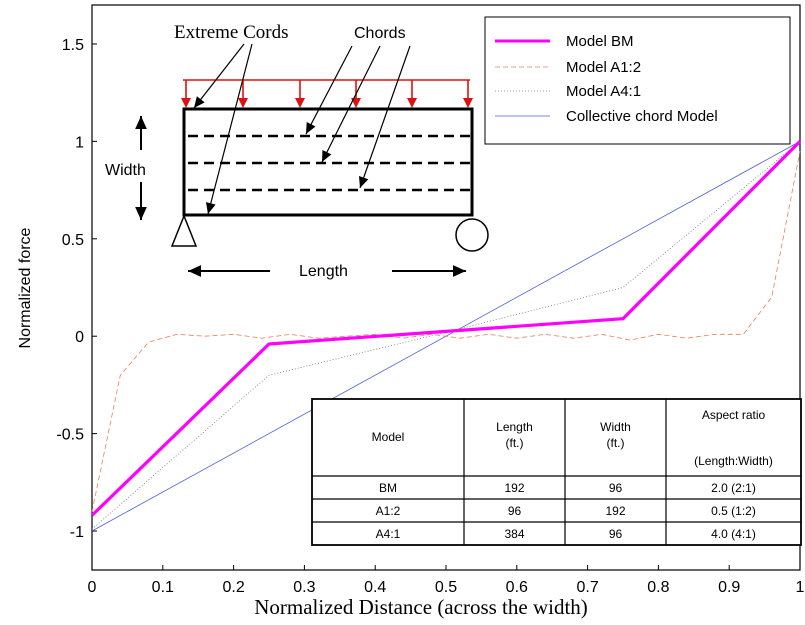 The image size is (805, 625). I want to click on y-tick-label: -0.5, so click(70, 435).